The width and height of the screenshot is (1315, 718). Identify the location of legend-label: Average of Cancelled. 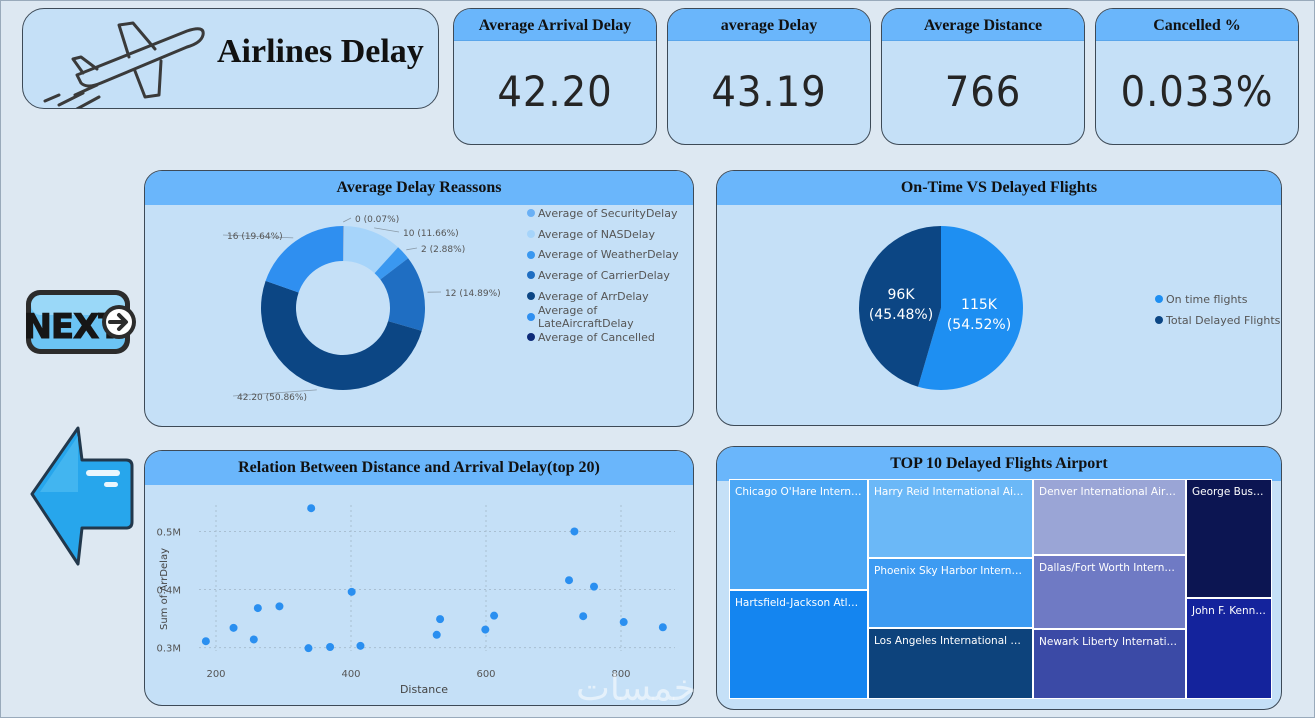
(596, 337).